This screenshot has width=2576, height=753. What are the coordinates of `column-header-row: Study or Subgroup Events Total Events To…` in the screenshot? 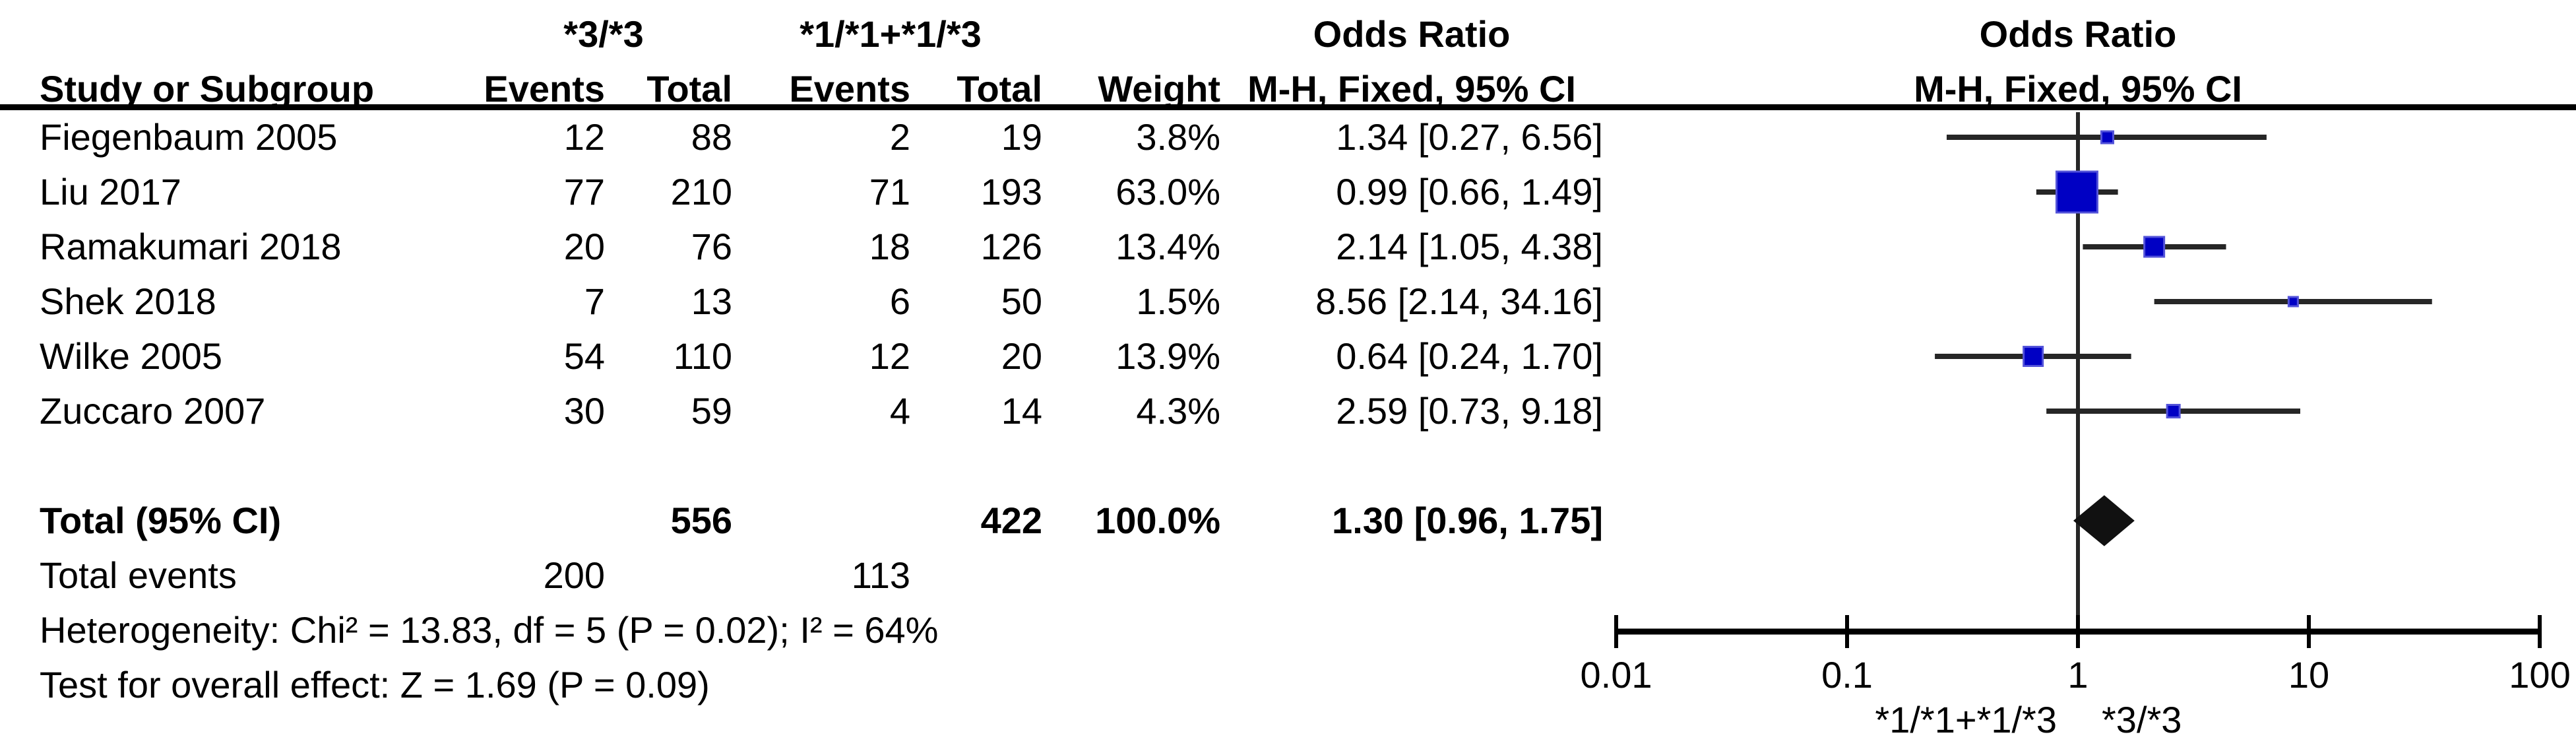 It's located at (1288, 89).